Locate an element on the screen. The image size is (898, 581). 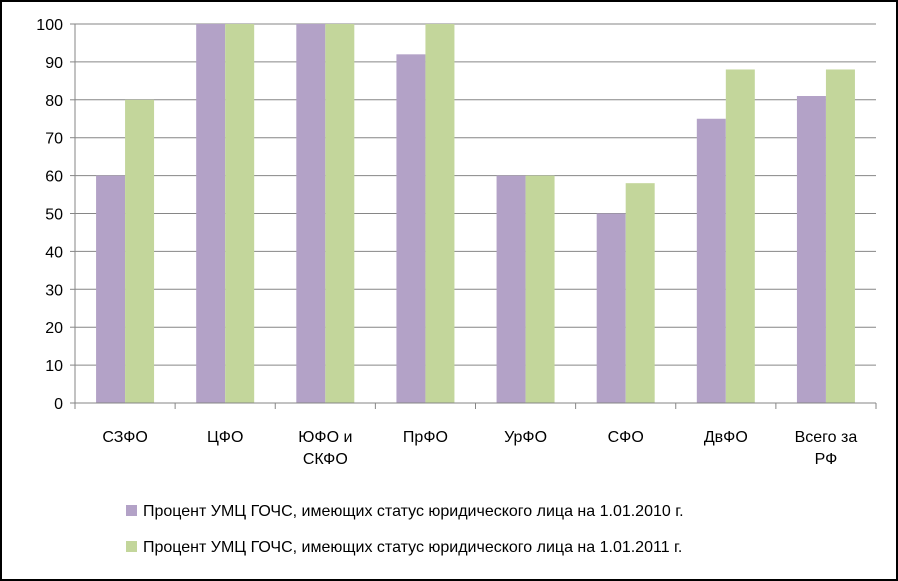
x-tick-label-line: ЦФО is located at coordinates (225, 437).